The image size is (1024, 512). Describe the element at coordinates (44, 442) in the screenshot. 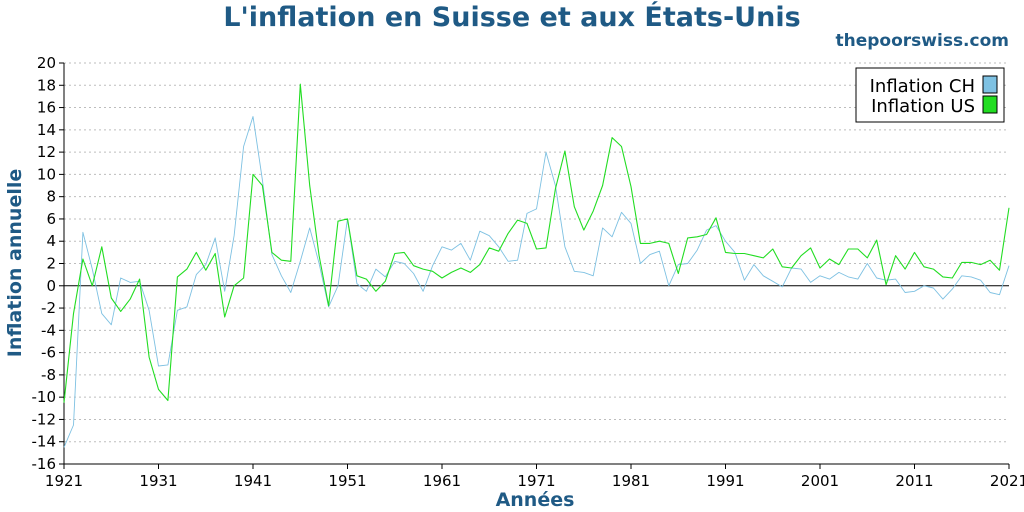

I see `y-tick-label: -14` at that location.